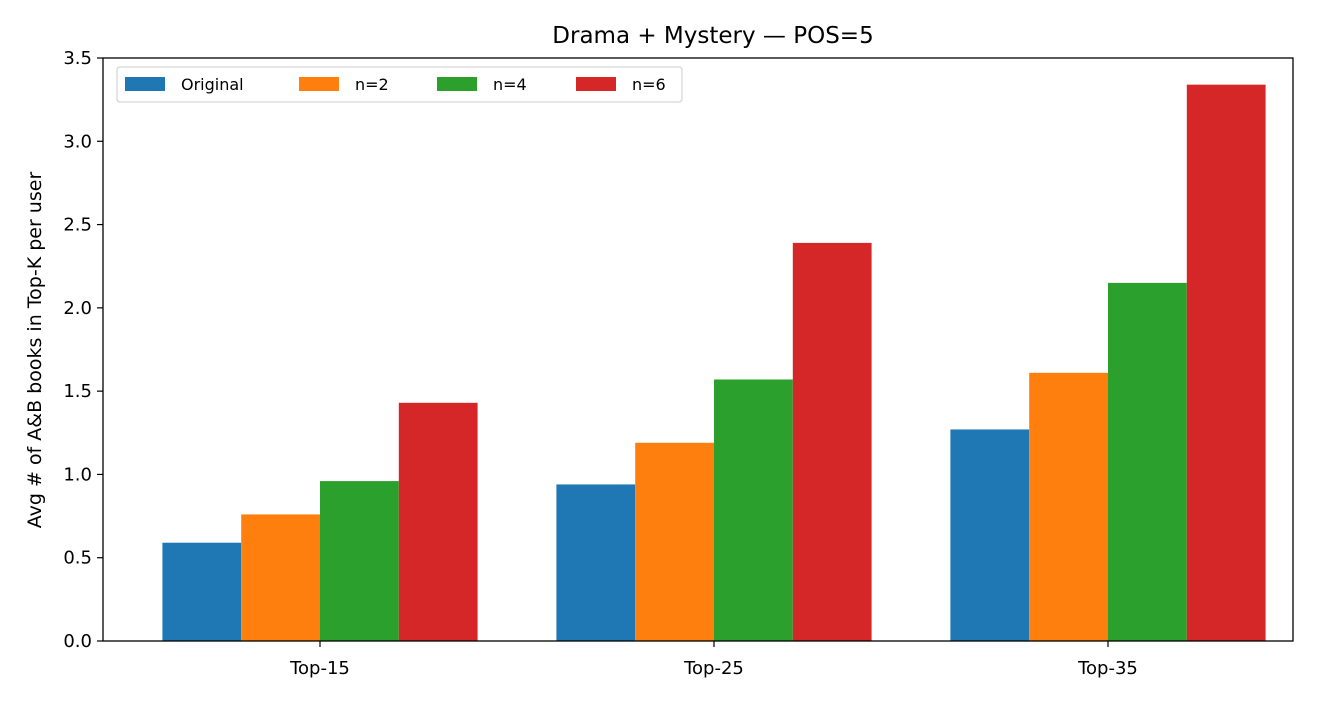 The image size is (1344, 704). Describe the element at coordinates (77, 58) in the screenshot. I see `y-tick-label: 3.5` at that location.